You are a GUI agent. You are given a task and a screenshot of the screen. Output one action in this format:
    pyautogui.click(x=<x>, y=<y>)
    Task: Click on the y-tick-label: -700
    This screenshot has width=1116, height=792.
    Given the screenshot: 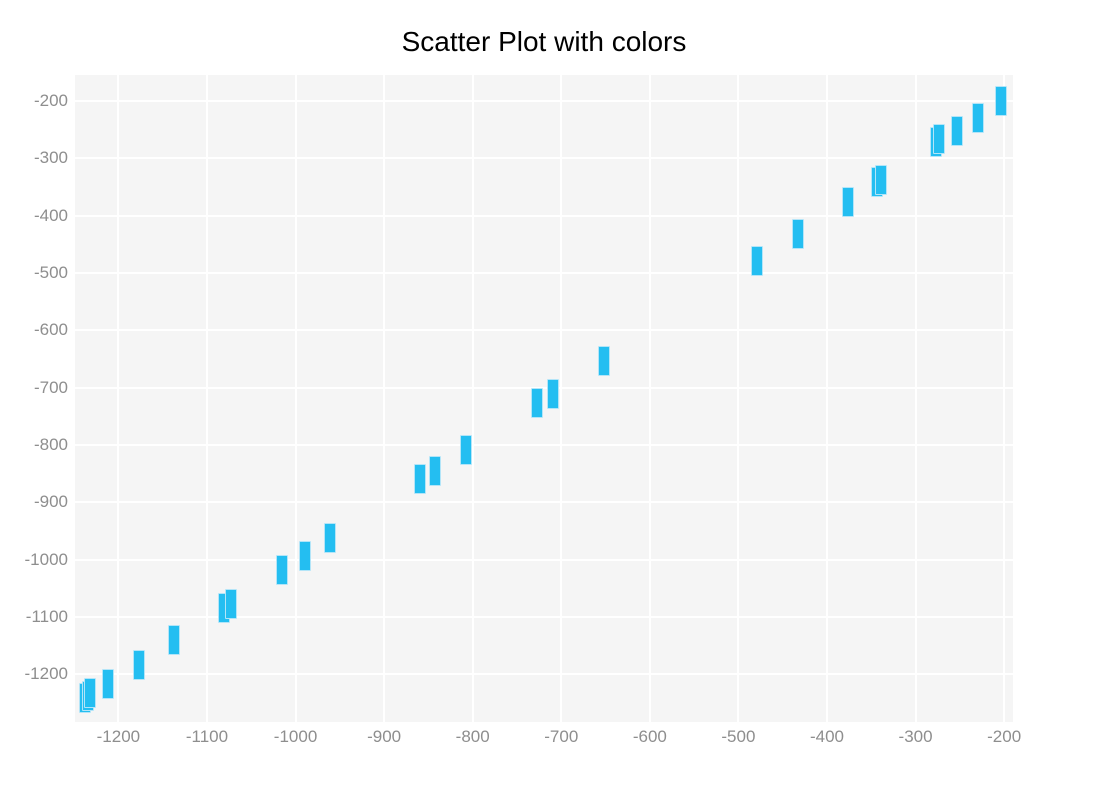 What is the action you would take?
    pyautogui.click(x=50, y=387)
    